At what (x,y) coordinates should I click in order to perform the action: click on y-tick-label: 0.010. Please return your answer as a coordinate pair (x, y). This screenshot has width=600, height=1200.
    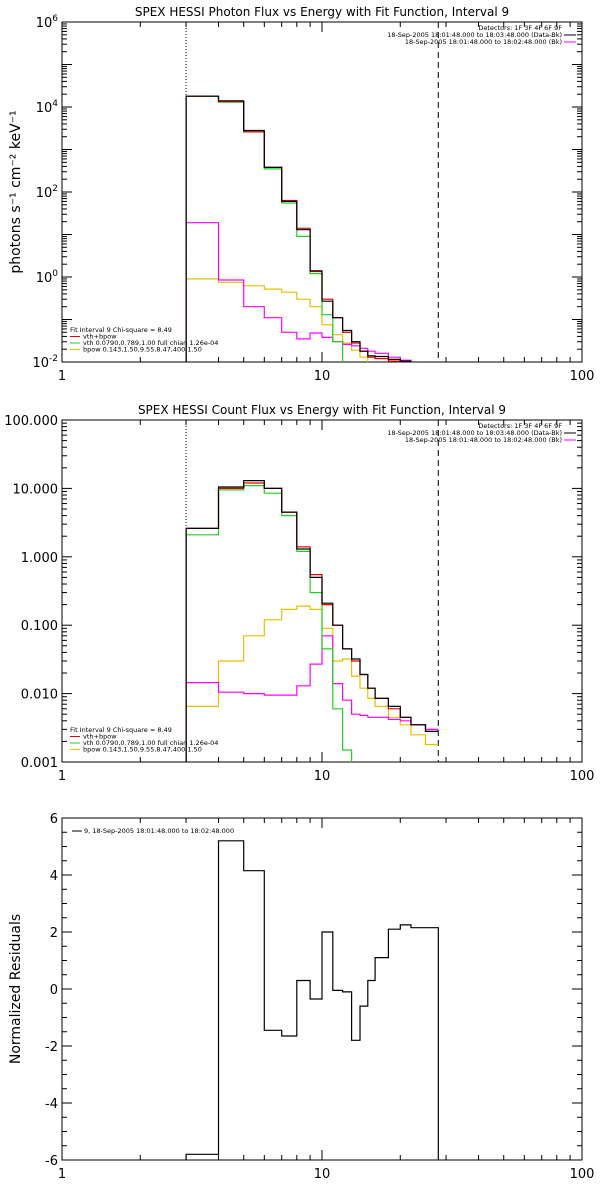
    Looking at the image, I should click on (39, 695).